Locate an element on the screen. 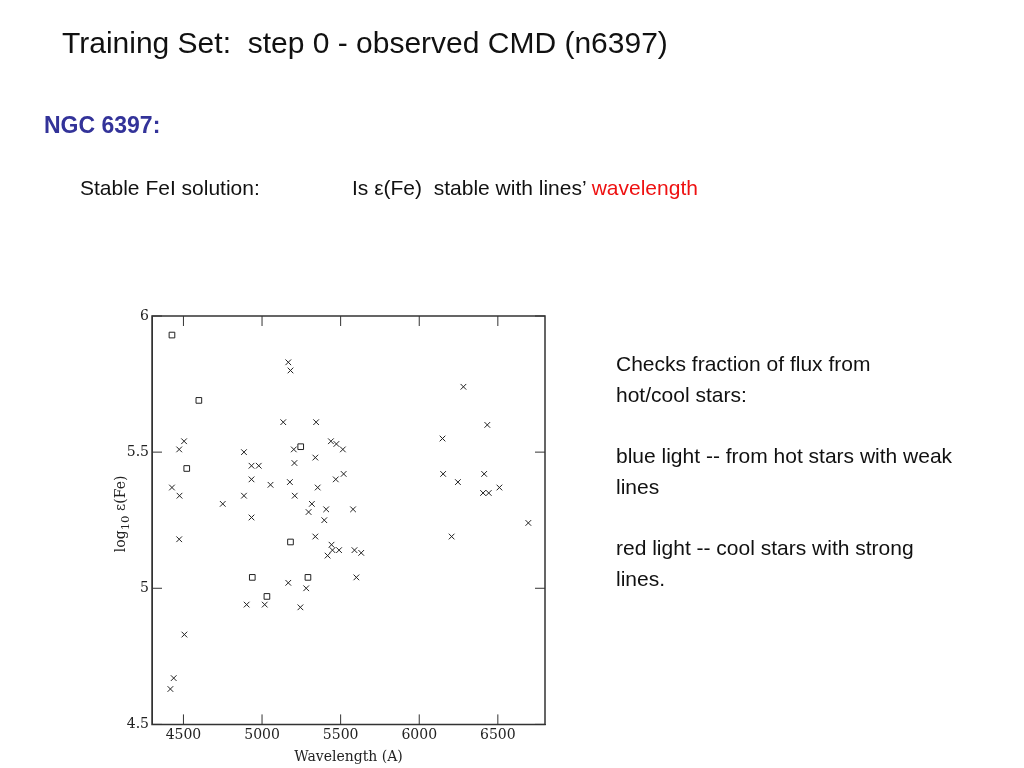 The height and width of the screenshot is (768, 1024). y-tick-label: 5 is located at coordinates (144, 586).